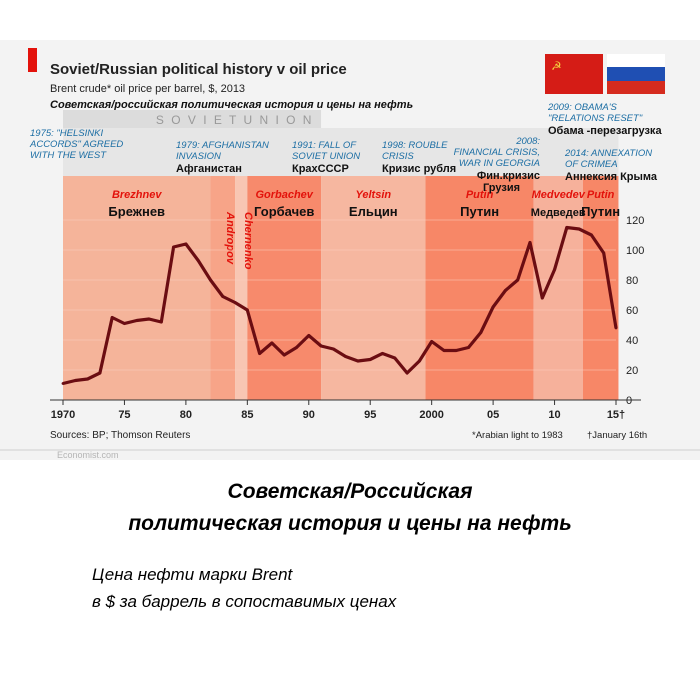 Image resolution: width=700 pixels, height=700 pixels. Describe the element at coordinates (32, 60) in the screenshot. I see `title-accent-bar` at that location.